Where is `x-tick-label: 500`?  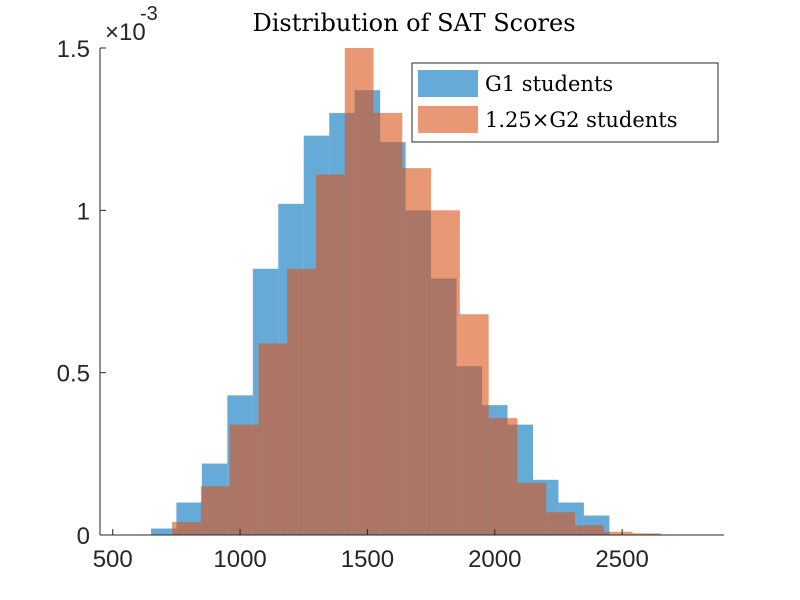
x-tick-label: 500 is located at coordinates (113, 559).